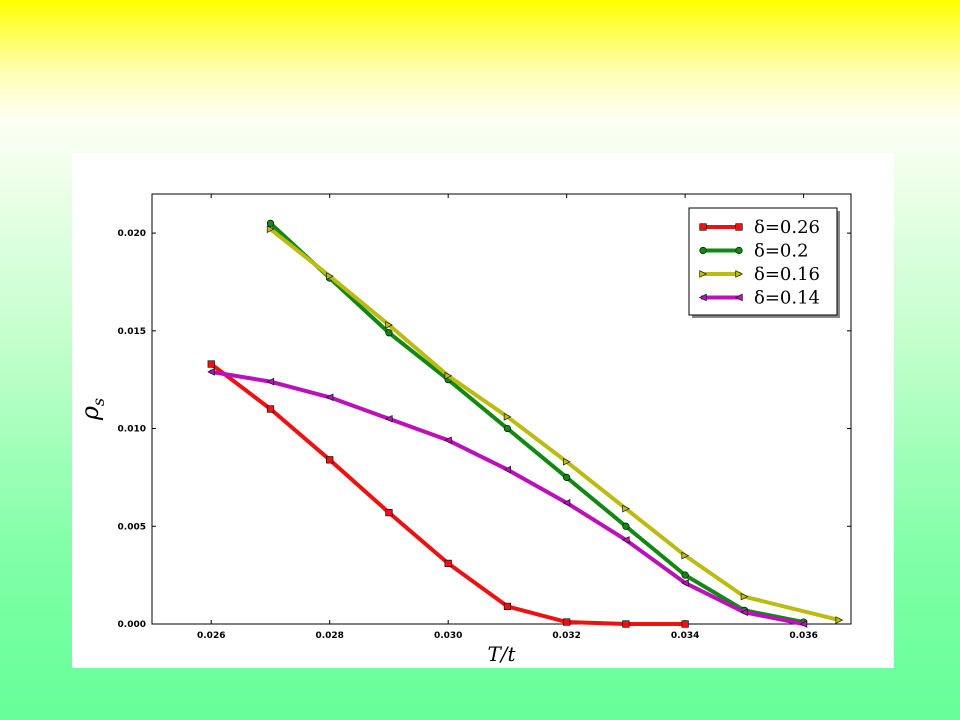 The width and height of the screenshot is (960, 720). I want to click on x-tick-label: 0.028, so click(329, 636).